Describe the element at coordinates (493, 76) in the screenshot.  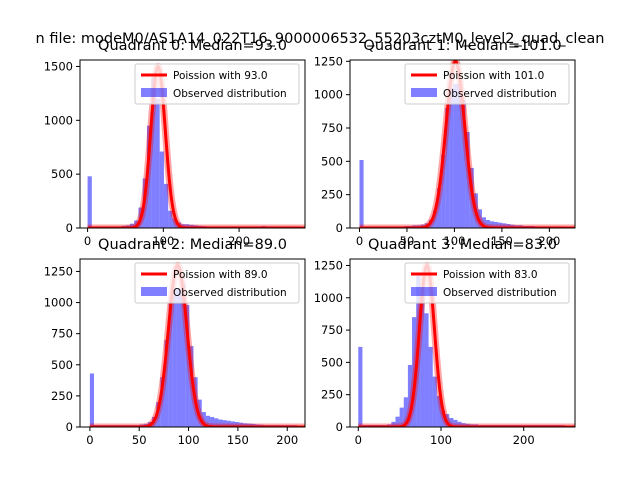
I see `legend-label: Poission with 101.0` at that location.